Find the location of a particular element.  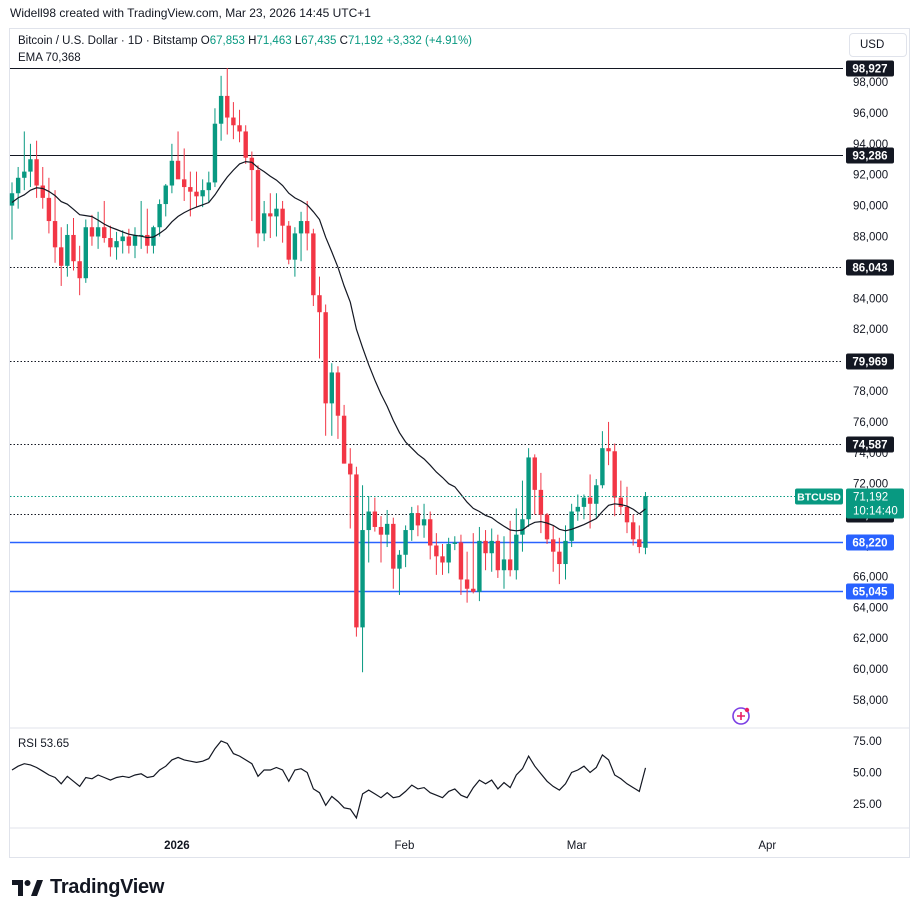

time-axis: 2026 Feb Mar Apr is located at coordinates (470, 846).